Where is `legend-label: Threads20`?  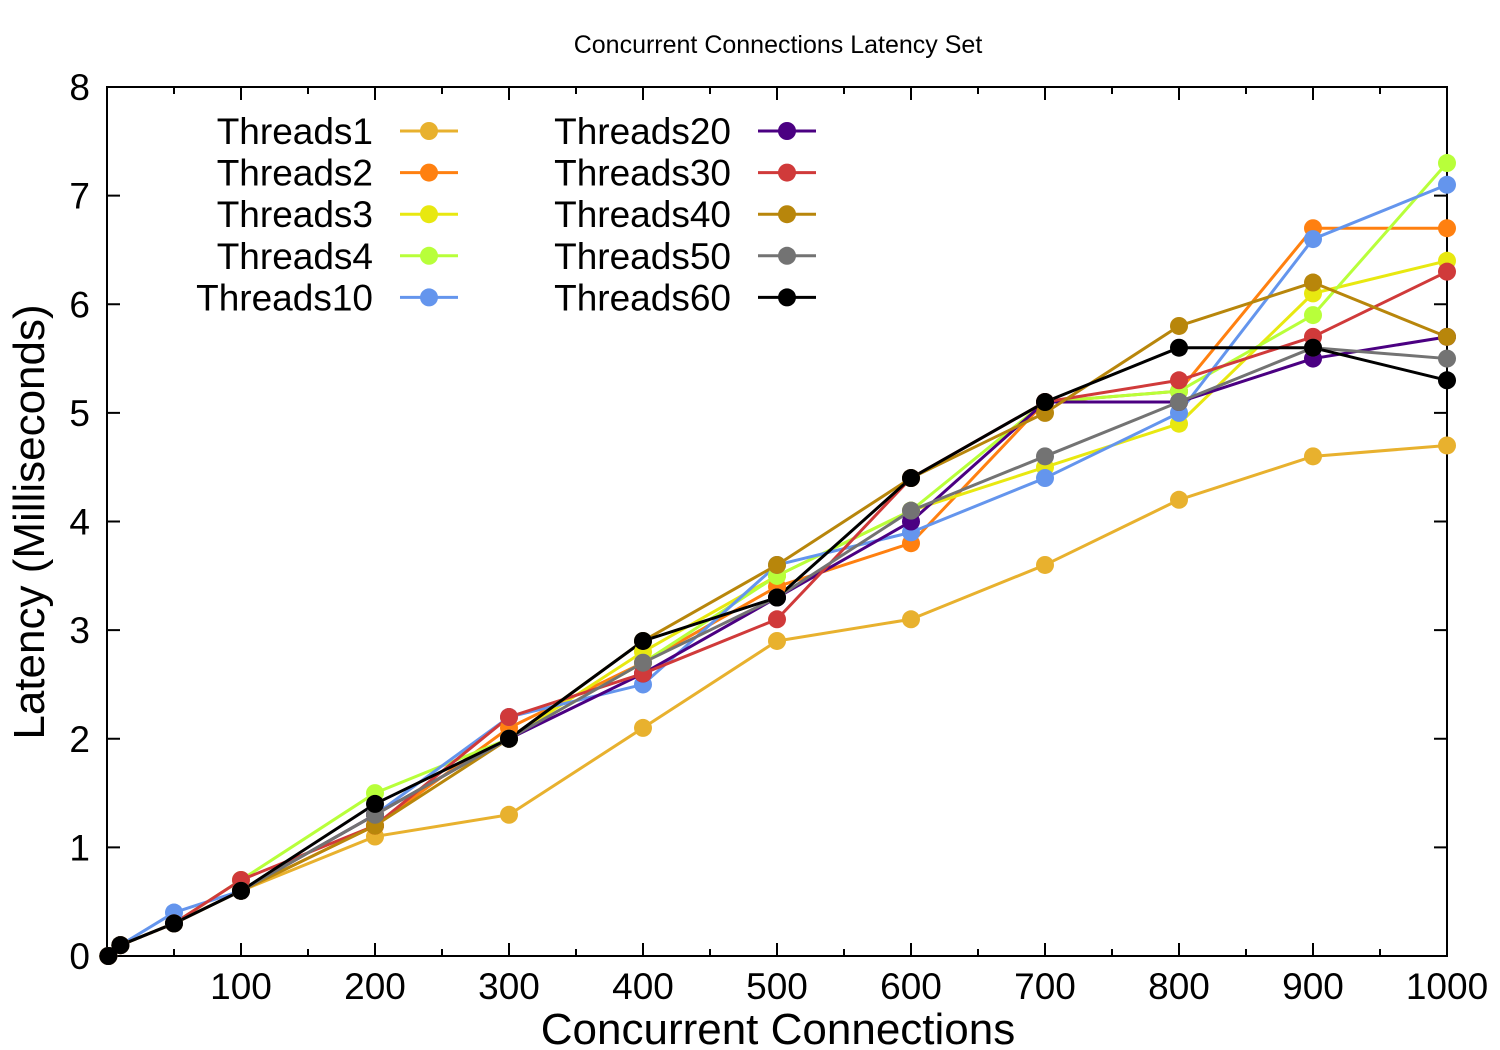
legend-label: Threads20 is located at coordinates (642, 131).